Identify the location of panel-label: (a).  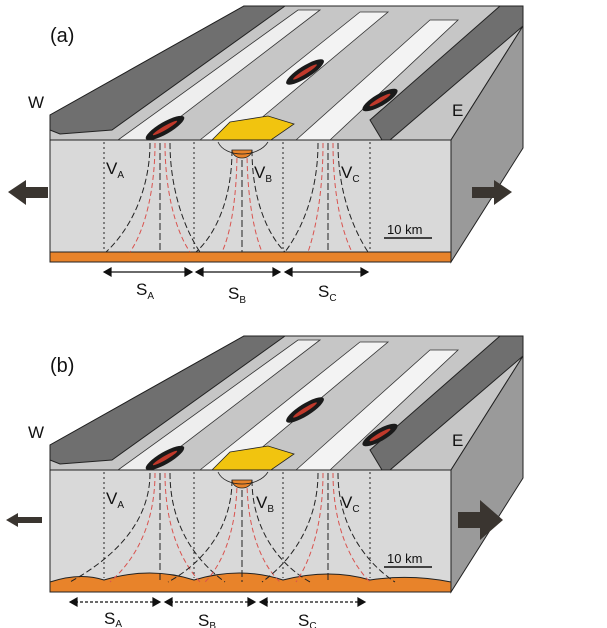
(62, 36).